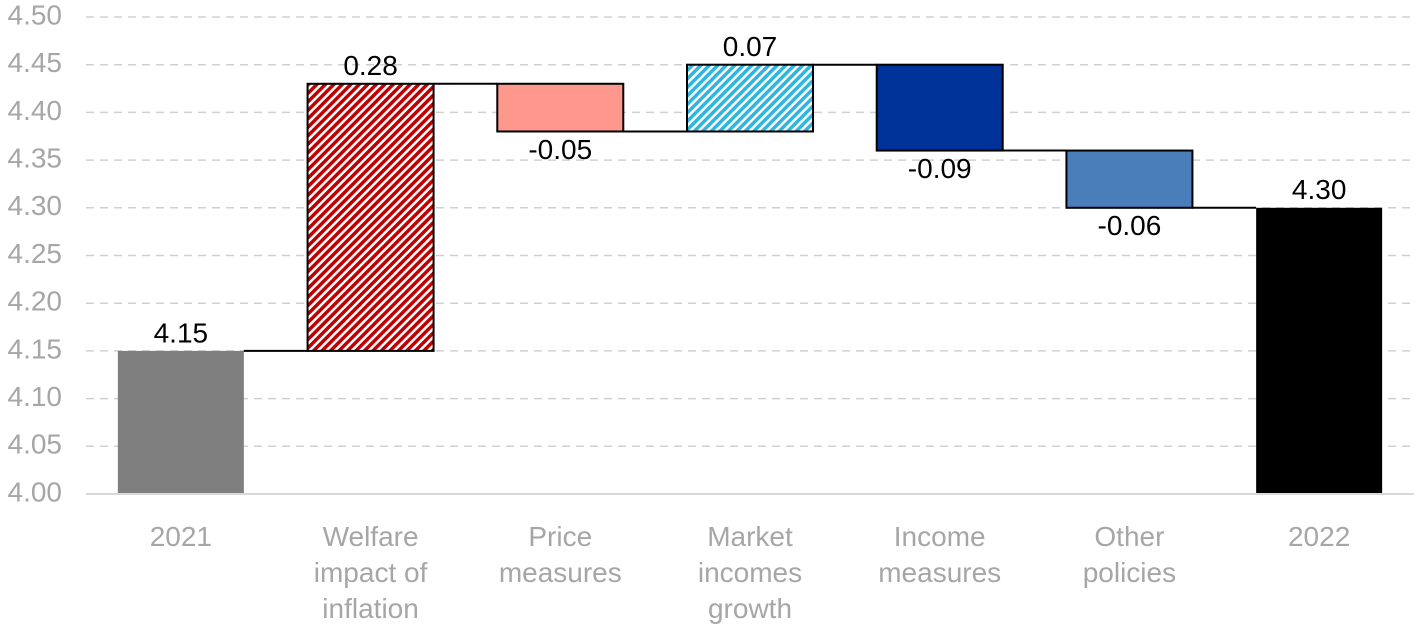  I want to click on x-tick-label: Market incomes growth, so click(750, 572).